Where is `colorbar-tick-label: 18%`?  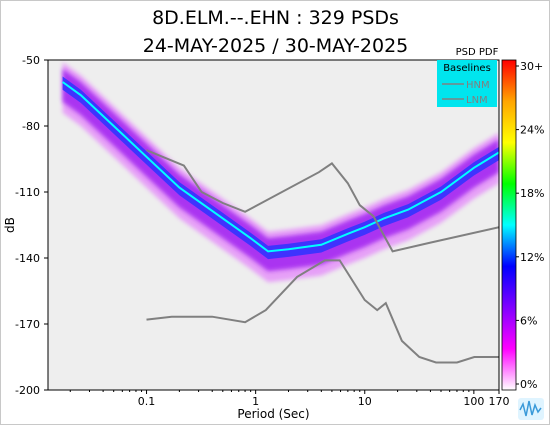 colorbar-tick-label: 18% is located at coordinates (532, 193).